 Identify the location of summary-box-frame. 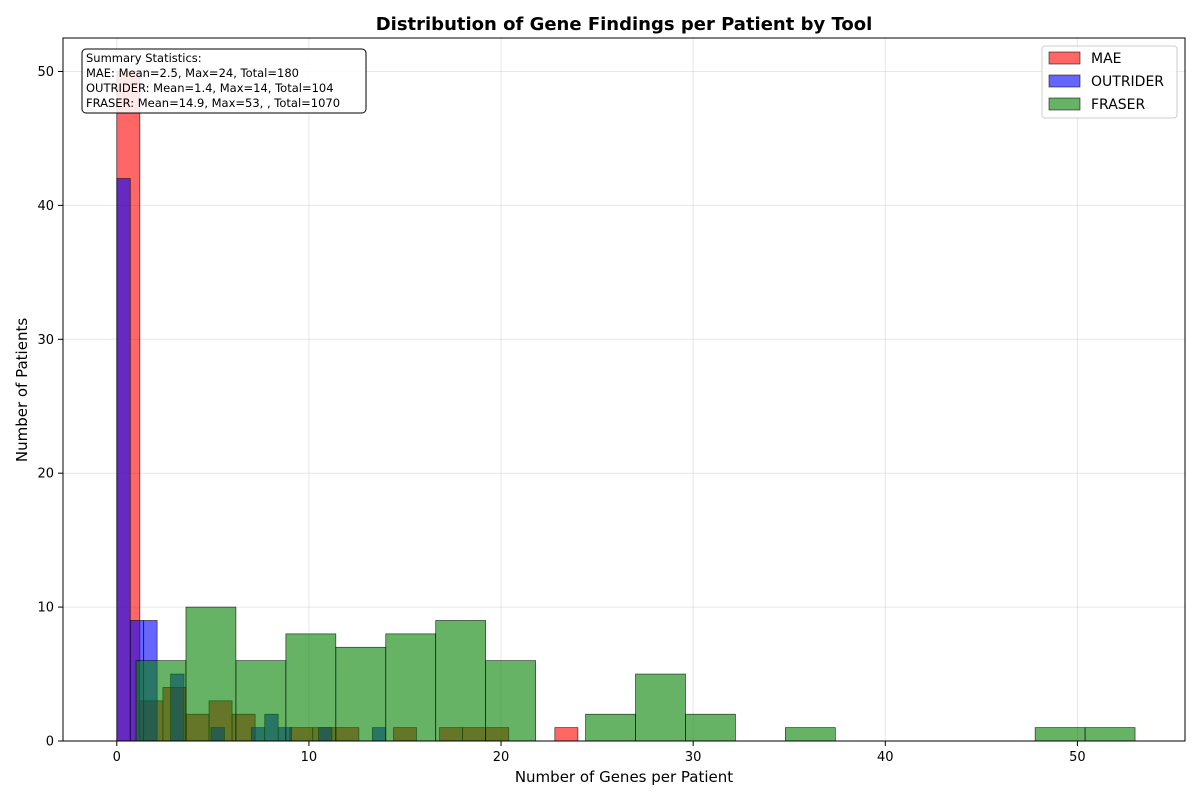
(224, 81).